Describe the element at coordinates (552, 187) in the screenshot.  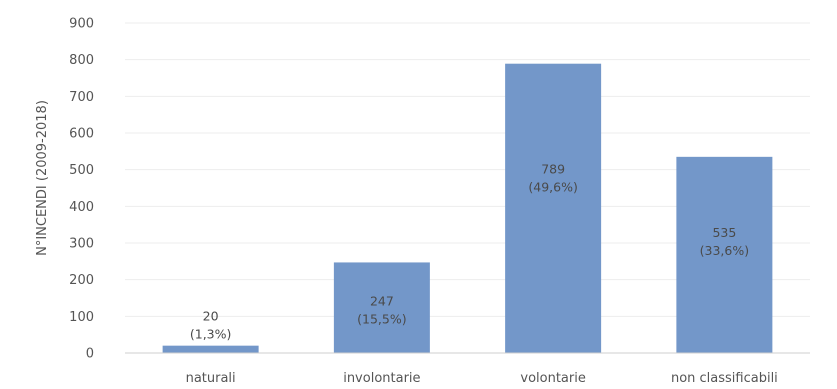
I see `data-label-percent: (49,6%)` at that location.